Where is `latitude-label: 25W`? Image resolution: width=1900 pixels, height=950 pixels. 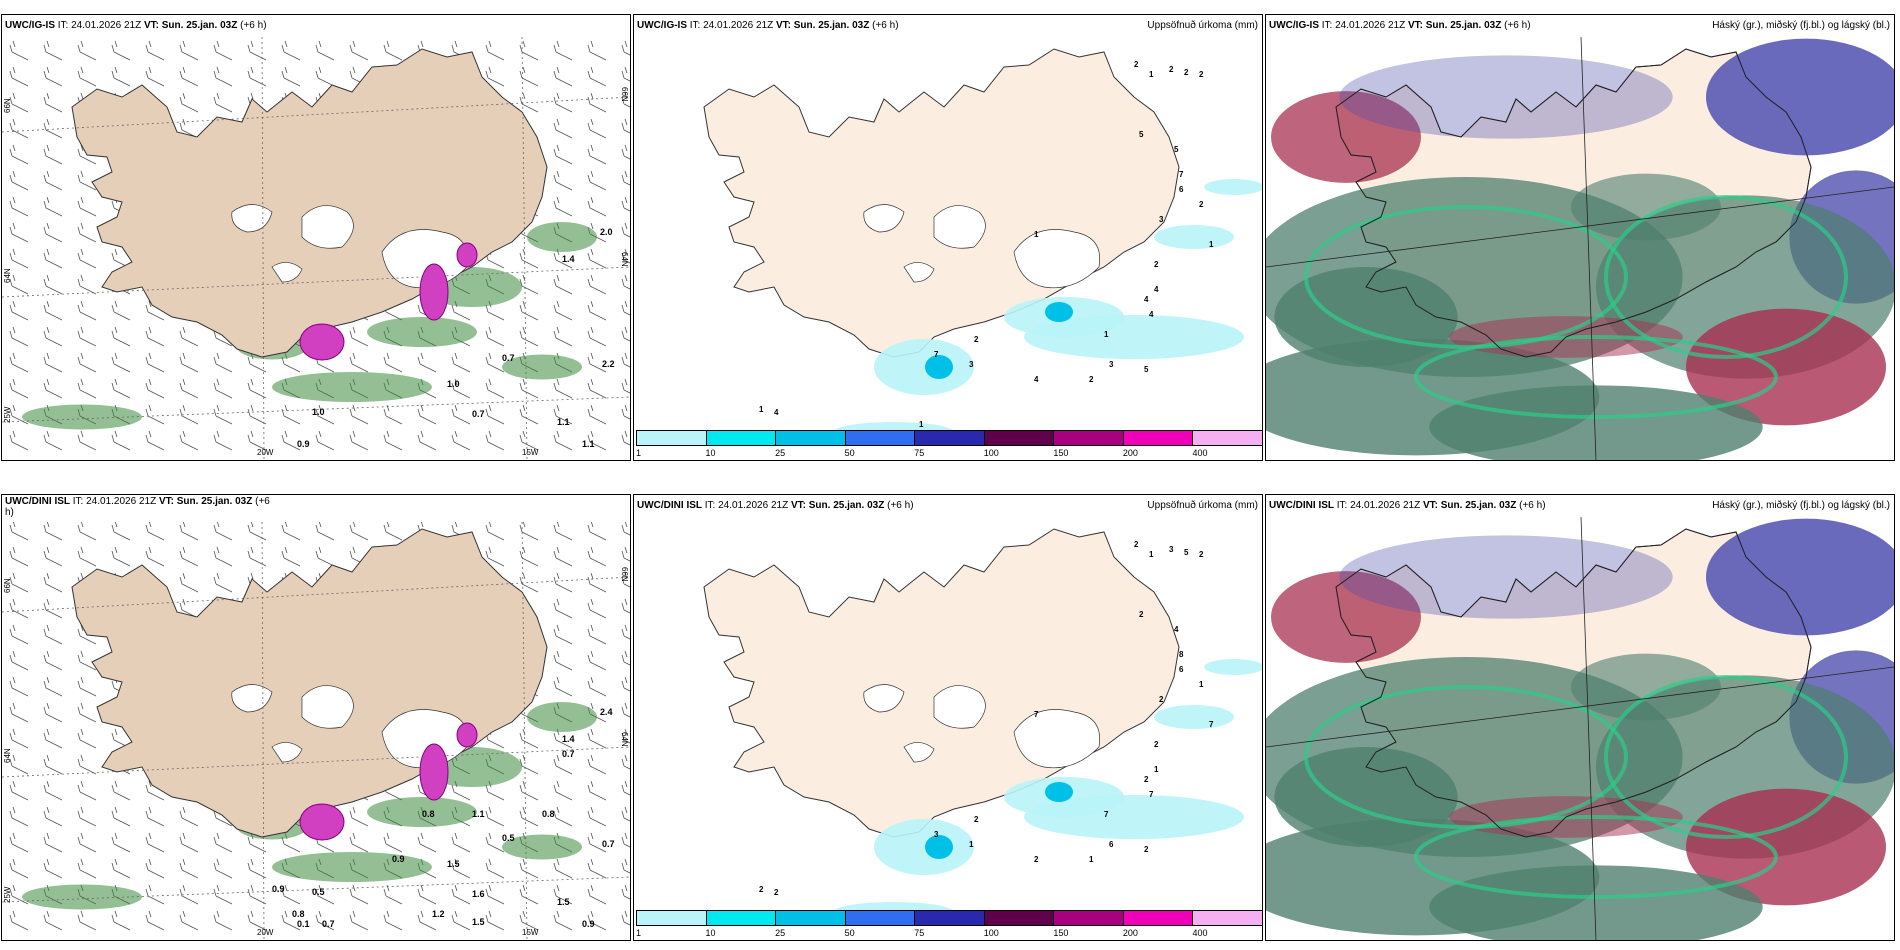 latitude-label: 25W is located at coordinates (7, 414).